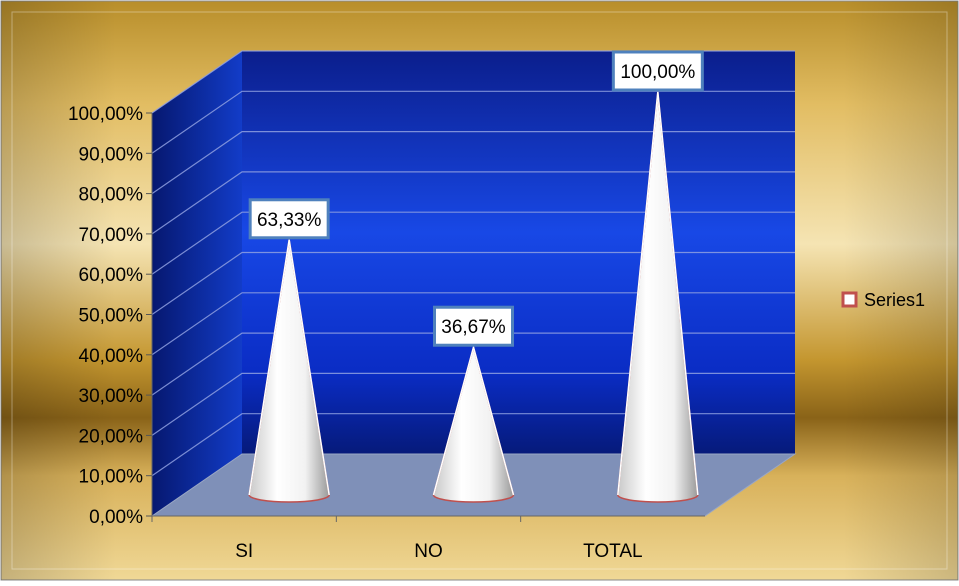 The height and width of the screenshot is (586, 959). Describe the element at coordinates (111, 396) in the screenshot. I see `y-tick-label: 30,00%` at that location.